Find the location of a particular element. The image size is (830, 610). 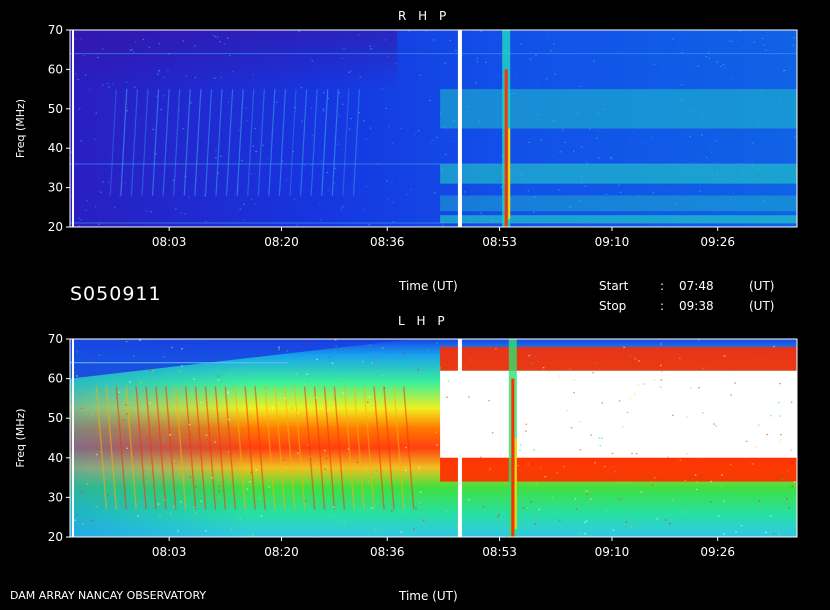

lhp-red-band is located at coordinates (618, 358).